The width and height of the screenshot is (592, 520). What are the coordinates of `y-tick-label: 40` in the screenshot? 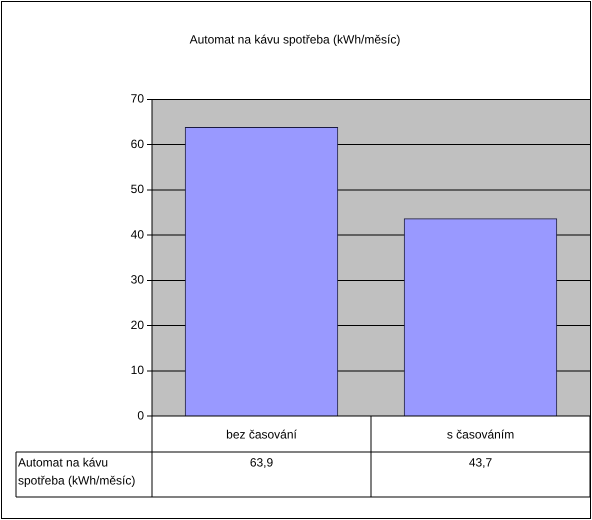 It's located at (137, 234).